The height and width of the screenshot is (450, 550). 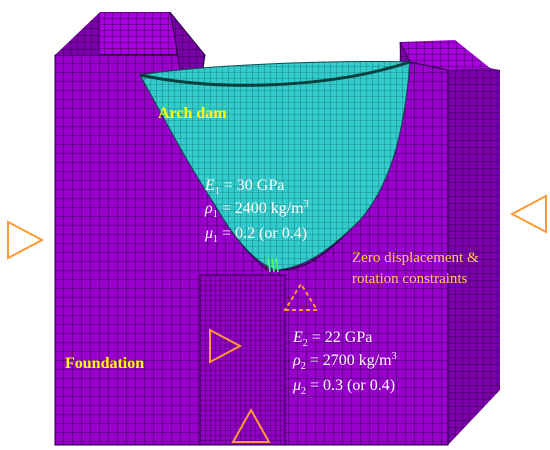 I want to click on constraints-label-line2: rotation constraints, so click(x=410, y=279).